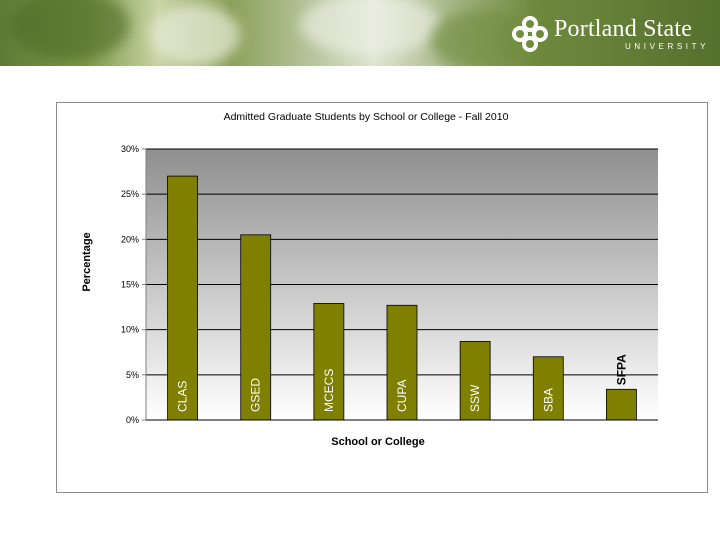 The height and width of the screenshot is (540, 720). I want to click on bar-label: GSED, so click(256, 395).